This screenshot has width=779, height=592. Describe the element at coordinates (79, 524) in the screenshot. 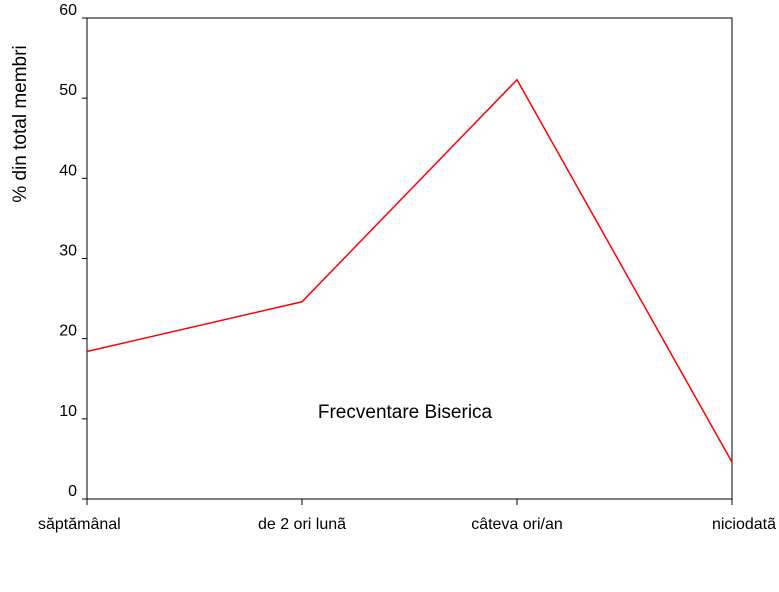

I see `x-tick-label: săptămânal` at that location.